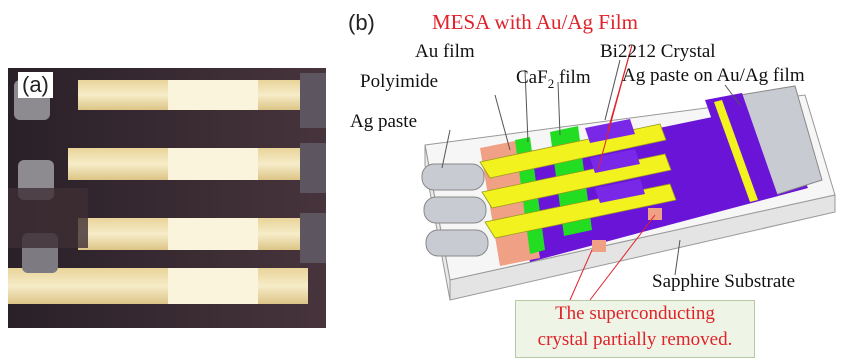  What do you see at coordinates (724, 281) in the screenshot?
I see `sapphire-label: Sapphire Substrate` at bounding box center [724, 281].